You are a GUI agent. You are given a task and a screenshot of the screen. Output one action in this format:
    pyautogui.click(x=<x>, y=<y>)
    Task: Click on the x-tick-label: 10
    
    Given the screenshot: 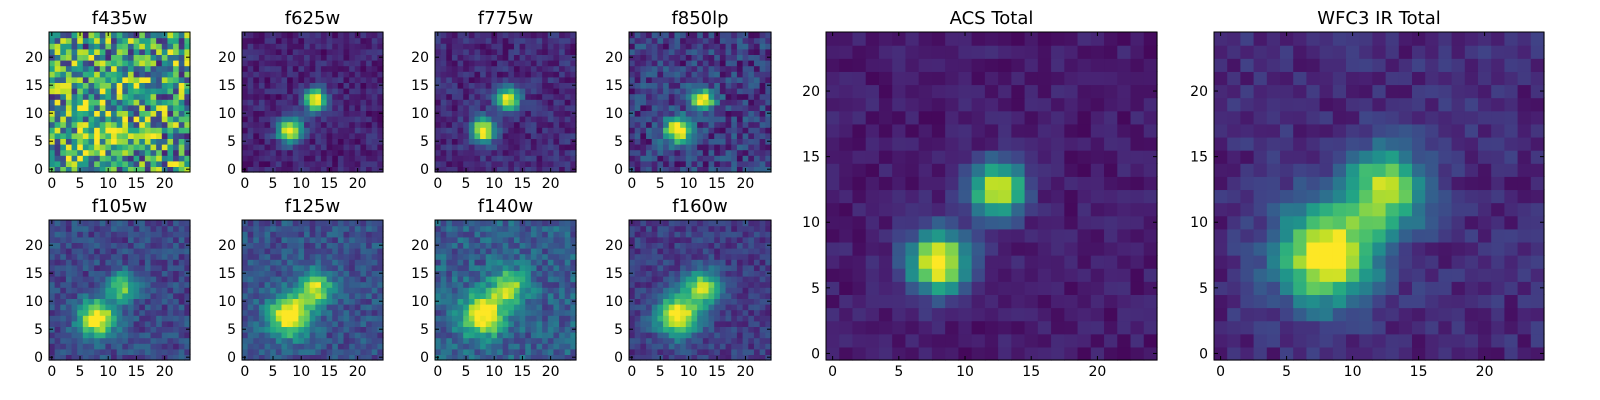 What is the action you would take?
    pyautogui.click(x=494, y=372)
    